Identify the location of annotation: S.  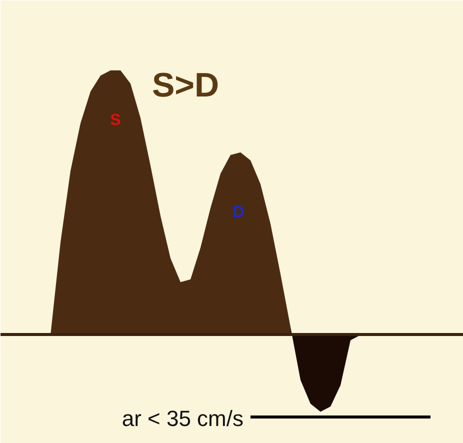
(116, 120).